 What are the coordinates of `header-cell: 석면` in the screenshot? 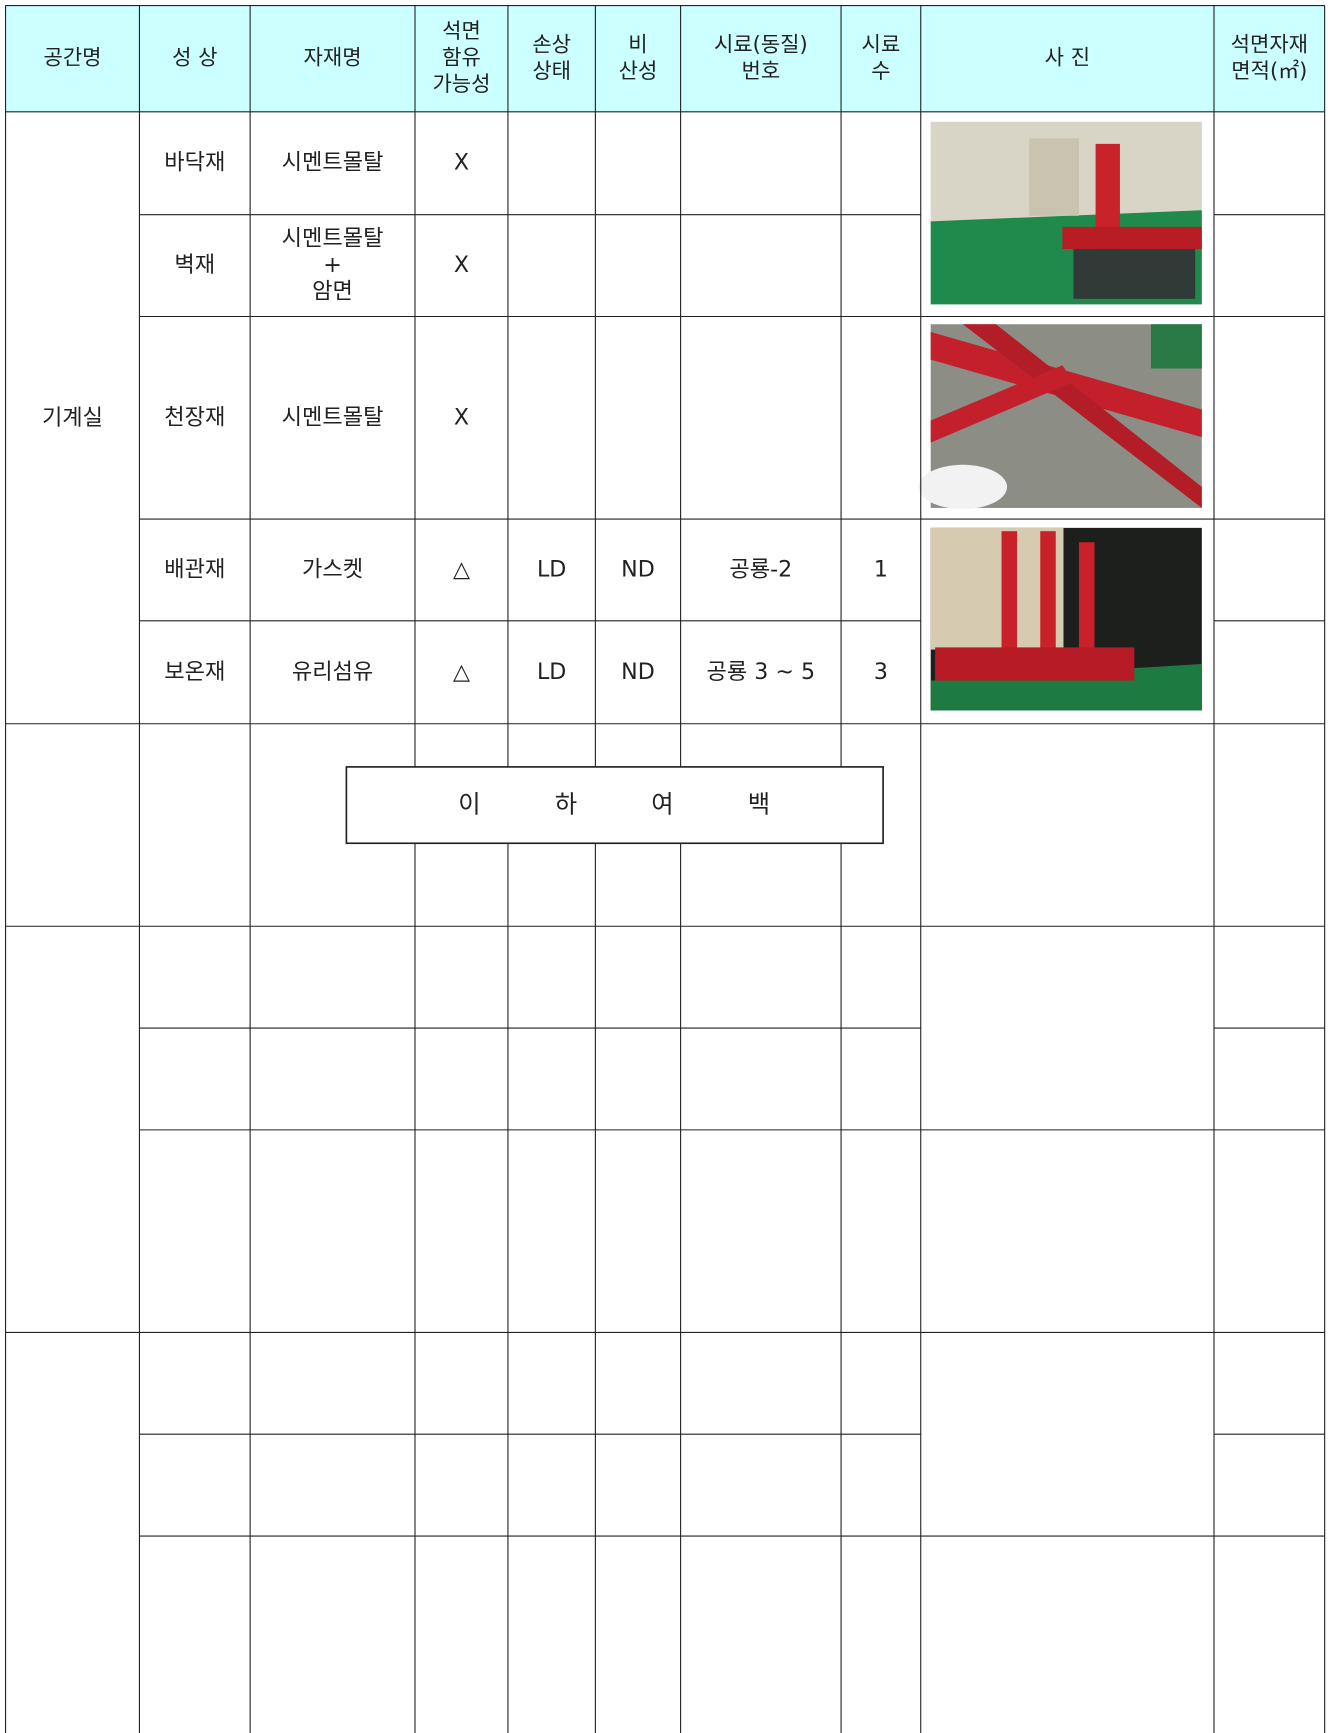 It's located at (461, 30).